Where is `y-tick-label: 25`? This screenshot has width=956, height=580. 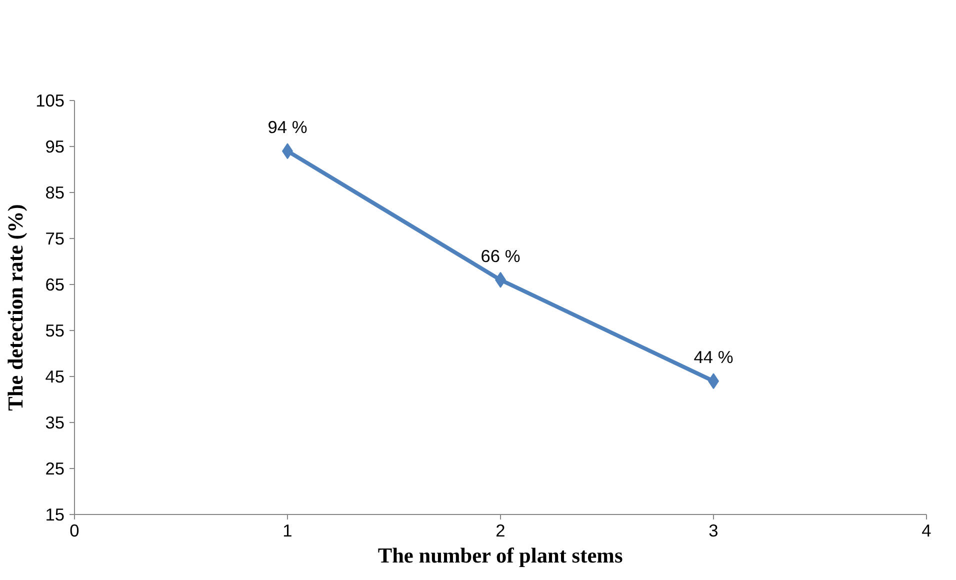 y-tick-label: 25 is located at coordinates (55, 468).